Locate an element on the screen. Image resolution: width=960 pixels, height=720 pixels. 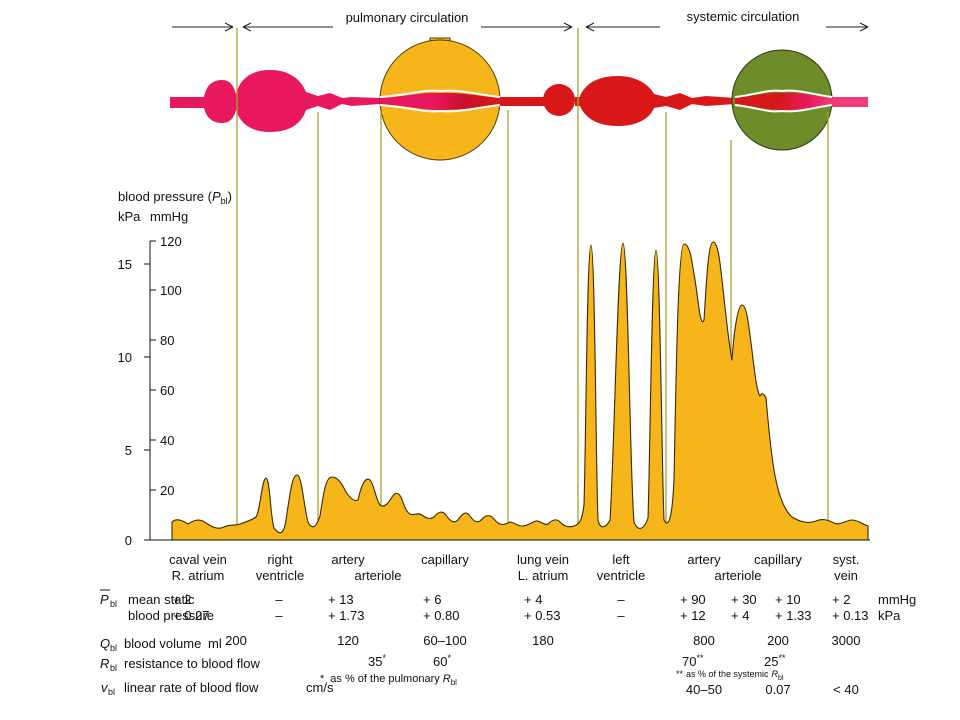
qbl-label: blood volume is located at coordinates (162, 643).